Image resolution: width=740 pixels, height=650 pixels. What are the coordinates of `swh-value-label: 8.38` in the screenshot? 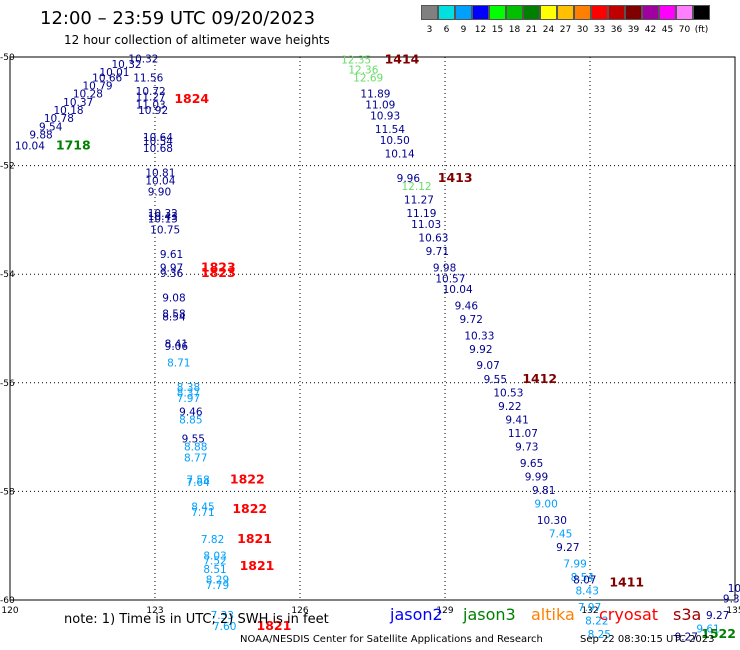 It's located at (188, 388).